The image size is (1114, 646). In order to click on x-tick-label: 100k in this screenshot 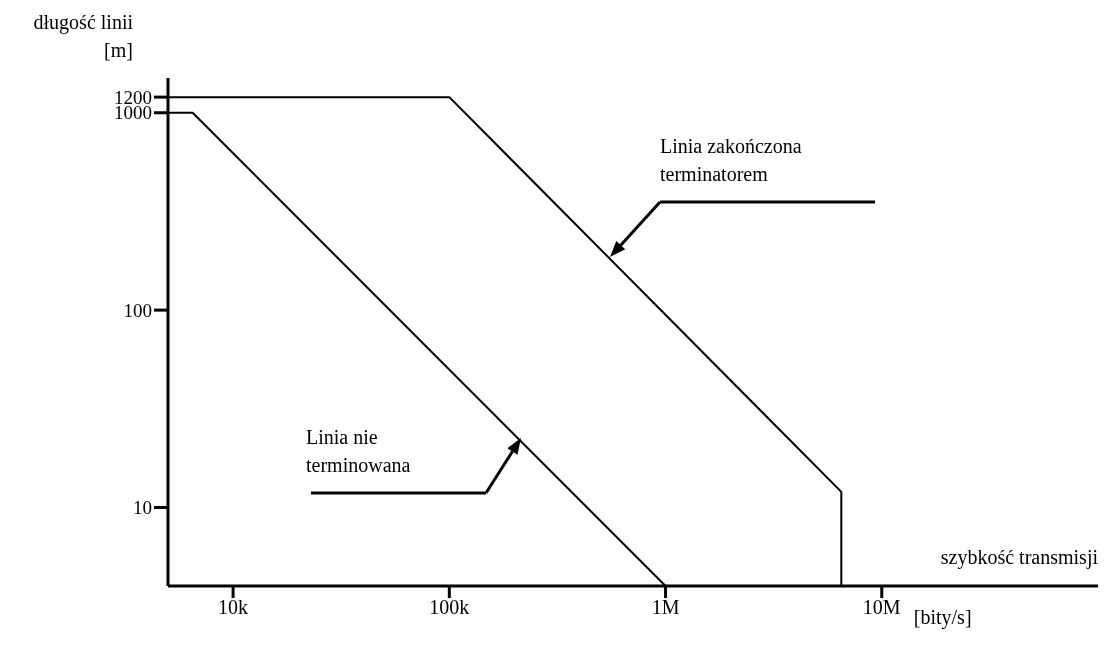, I will do `click(449, 607)`.